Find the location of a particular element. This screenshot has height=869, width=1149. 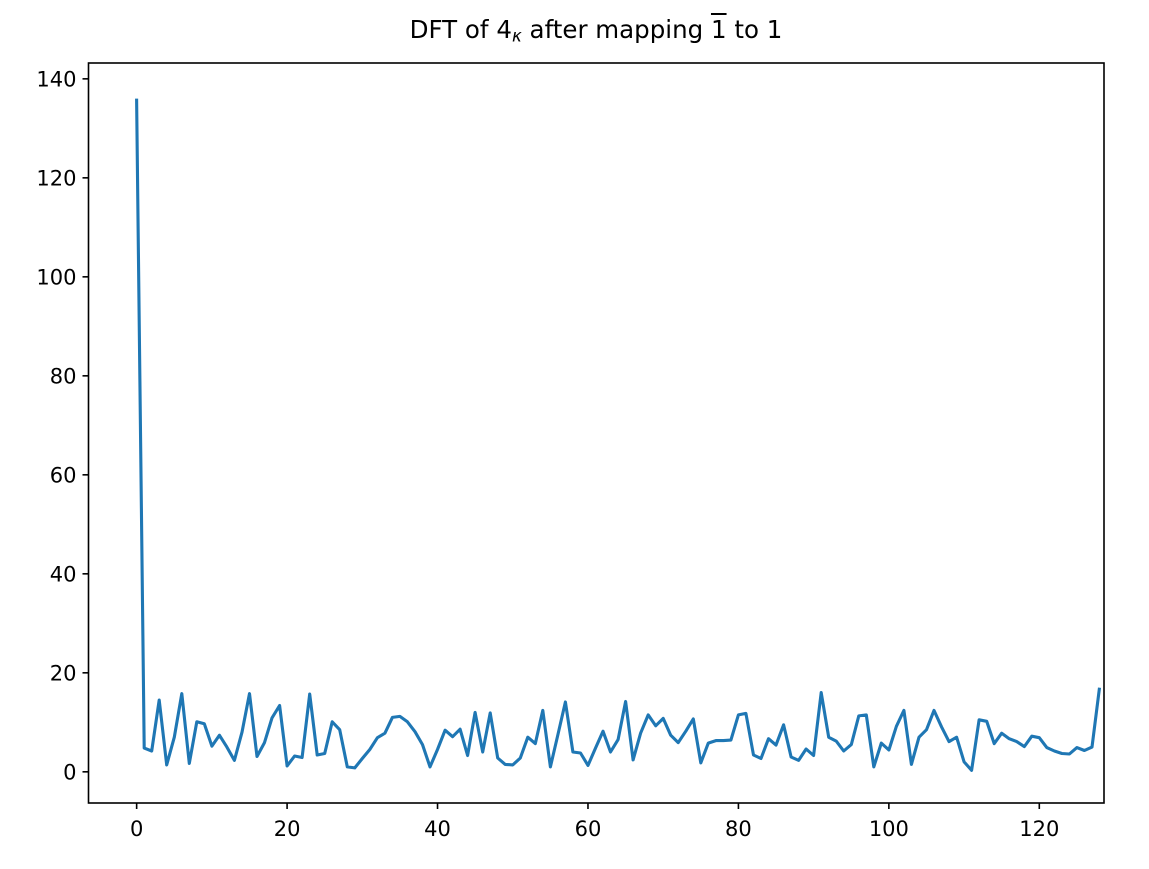

y-tick-label: 60 is located at coordinates (63, 475).